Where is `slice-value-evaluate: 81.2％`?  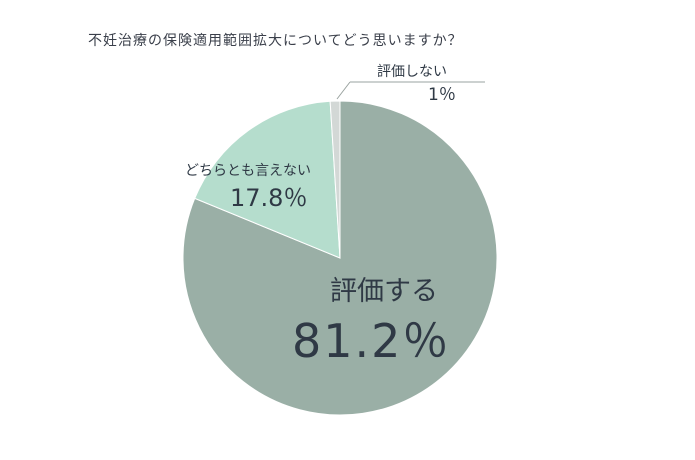
slice-value-evaluate: 81.2％ is located at coordinates (371, 341).